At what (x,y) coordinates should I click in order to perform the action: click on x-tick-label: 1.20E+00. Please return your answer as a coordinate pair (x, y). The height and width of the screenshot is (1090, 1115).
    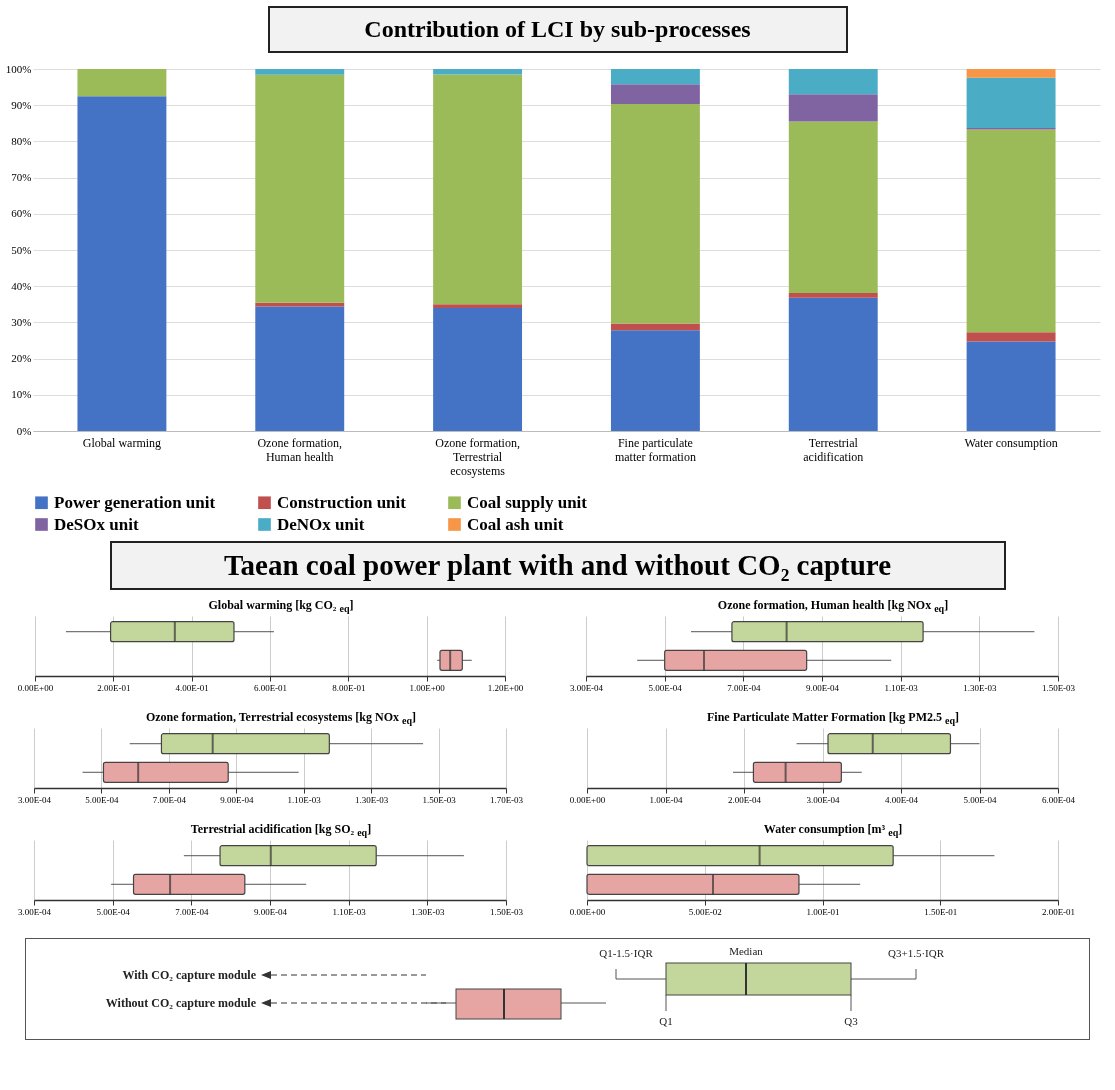
    Looking at the image, I should click on (505, 687).